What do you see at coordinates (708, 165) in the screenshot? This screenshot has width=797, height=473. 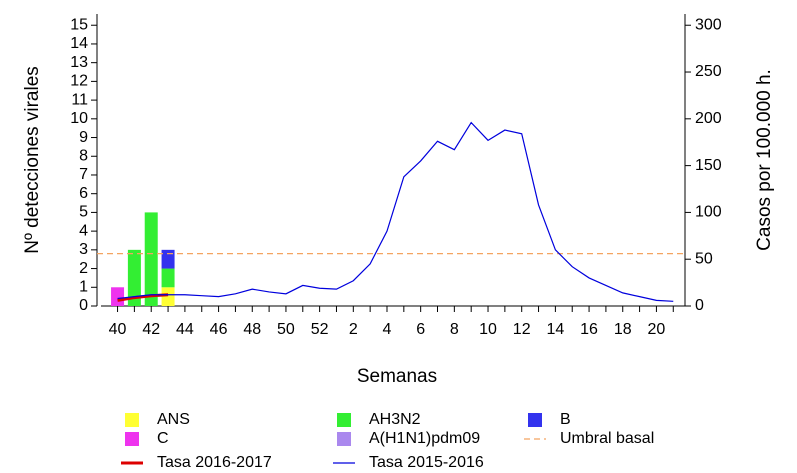 I see `y2-tick-label: 150` at bounding box center [708, 165].